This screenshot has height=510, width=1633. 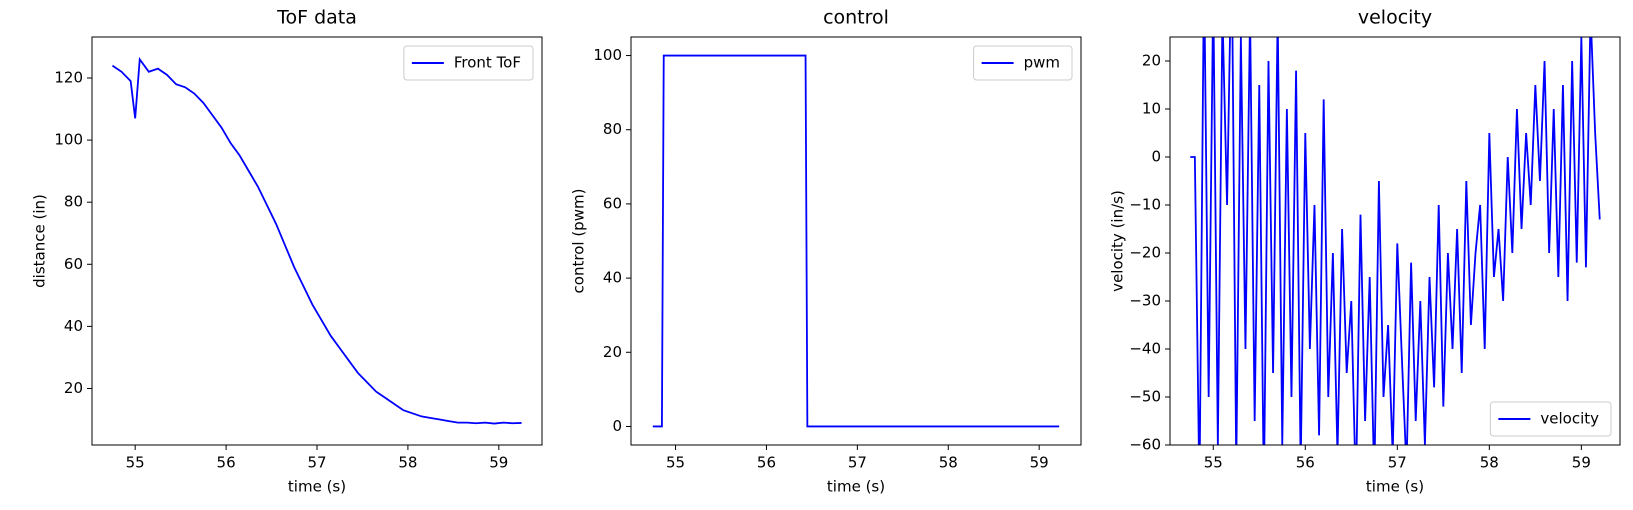 I want to click on chart-title: control, so click(x=856, y=18).